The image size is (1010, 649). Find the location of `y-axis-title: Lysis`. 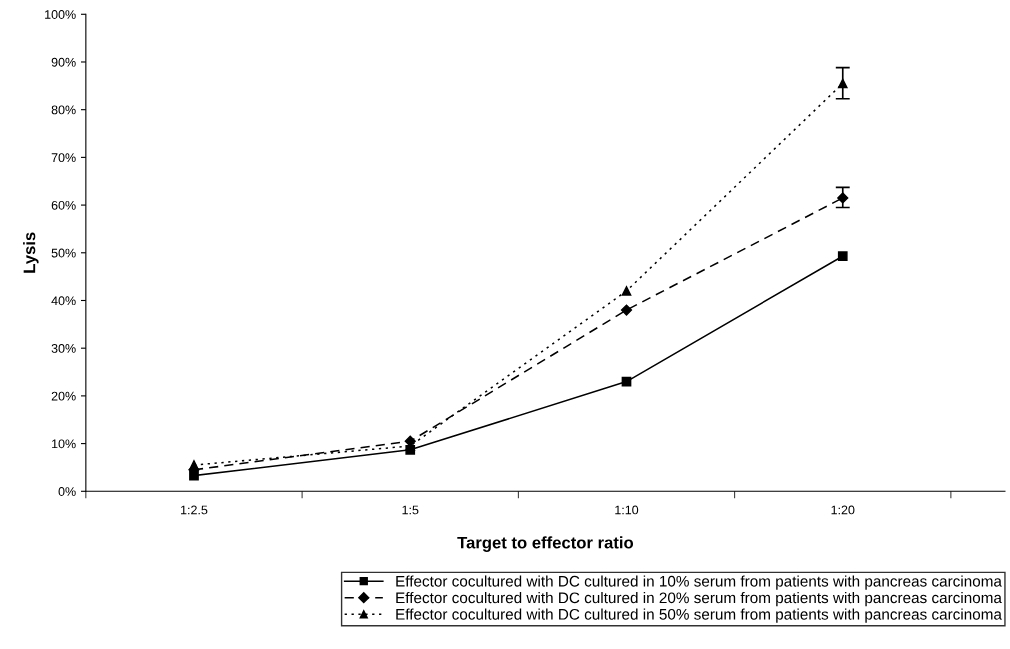

y-axis-title: Lysis is located at coordinates (31, 252).